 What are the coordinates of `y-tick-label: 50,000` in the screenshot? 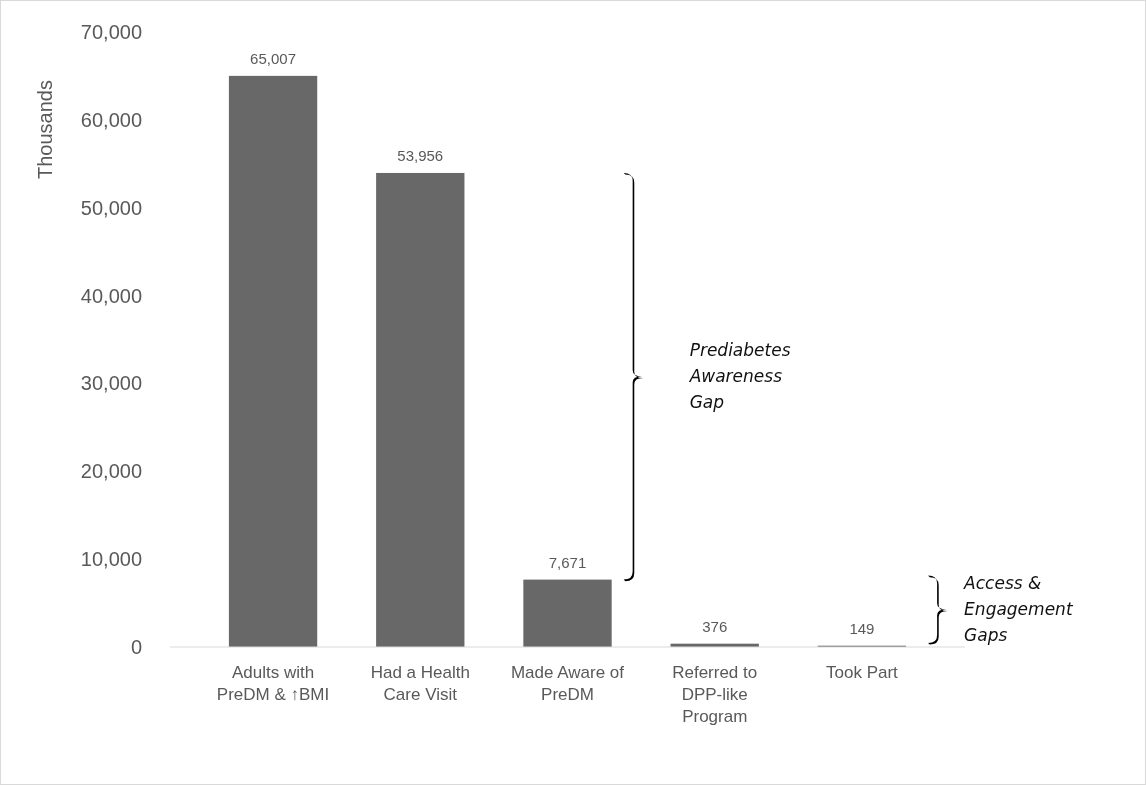 It's located at (111, 207).